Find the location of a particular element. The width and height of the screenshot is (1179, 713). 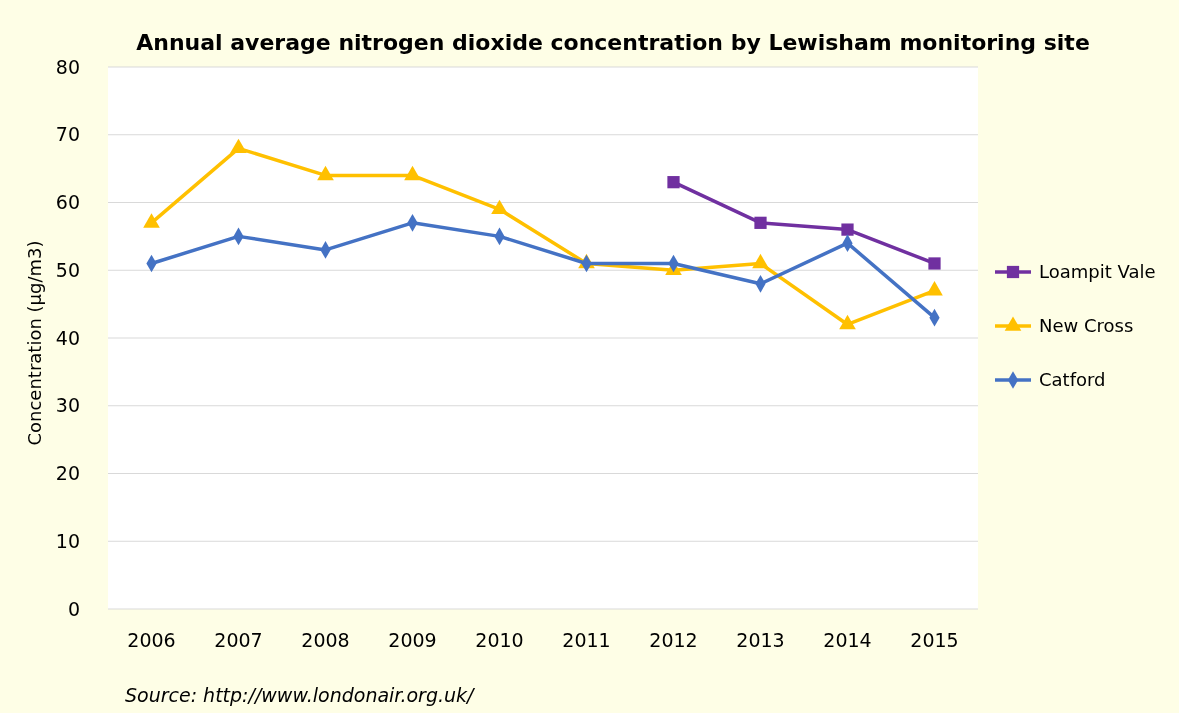

x-tick-label: 2011 is located at coordinates (586, 640).